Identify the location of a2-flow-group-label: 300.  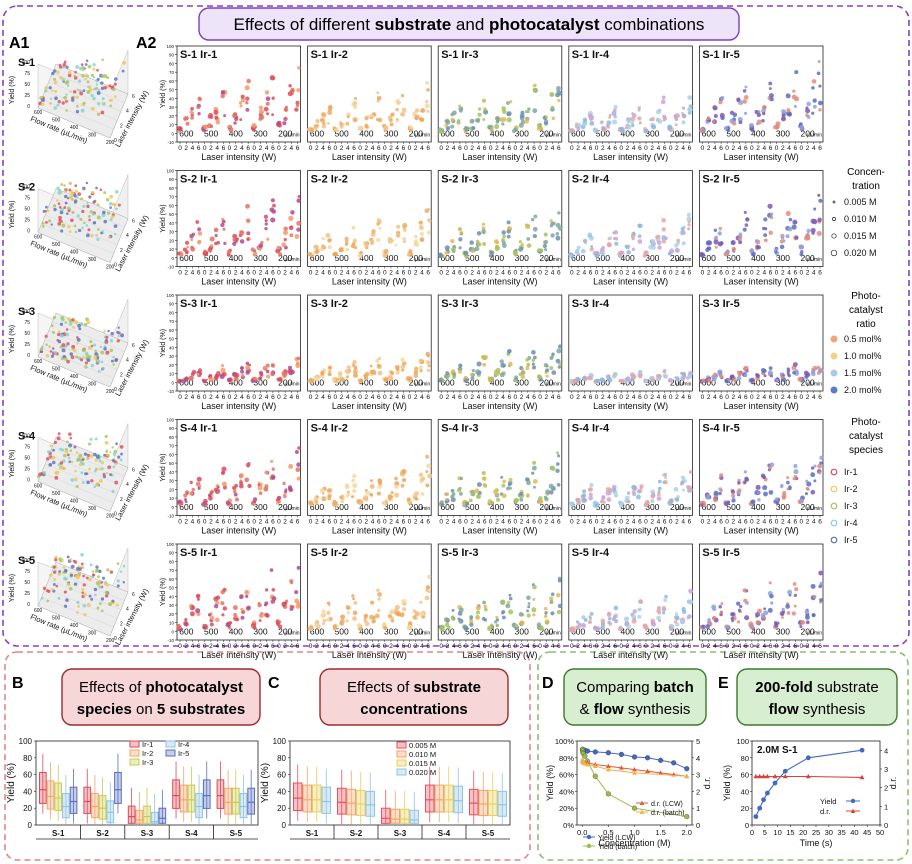
(391, 507).